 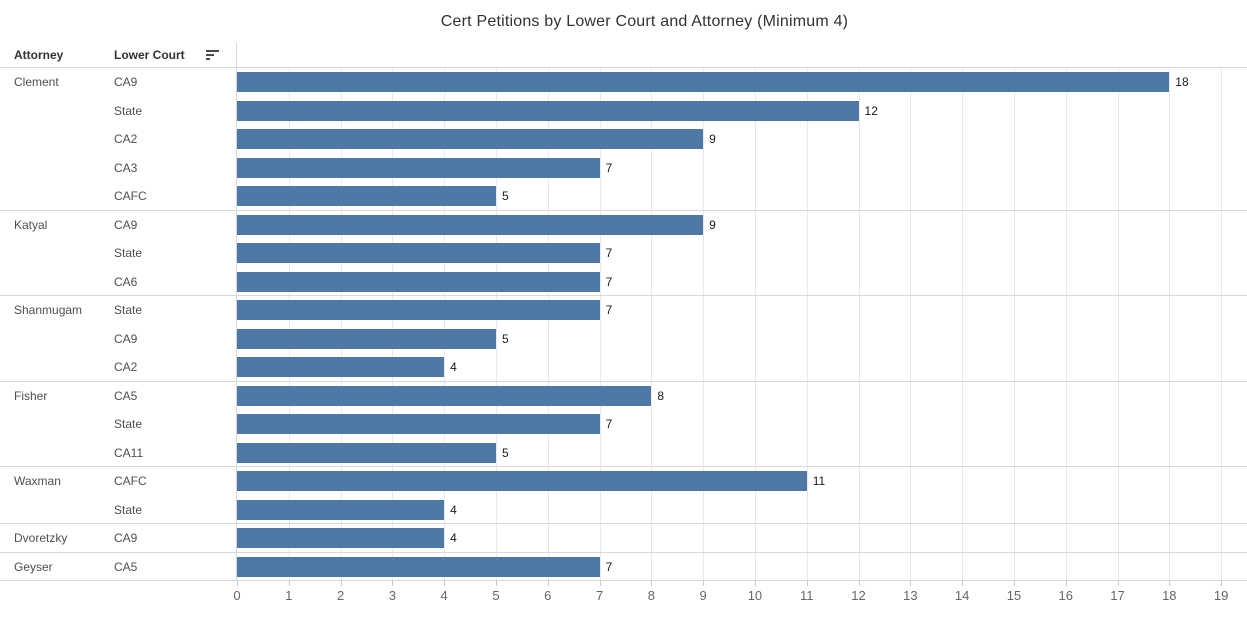 What do you see at coordinates (470, 224) in the screenshot?
I see `bar-katyal-ca9` at bounding box center [470, 224].